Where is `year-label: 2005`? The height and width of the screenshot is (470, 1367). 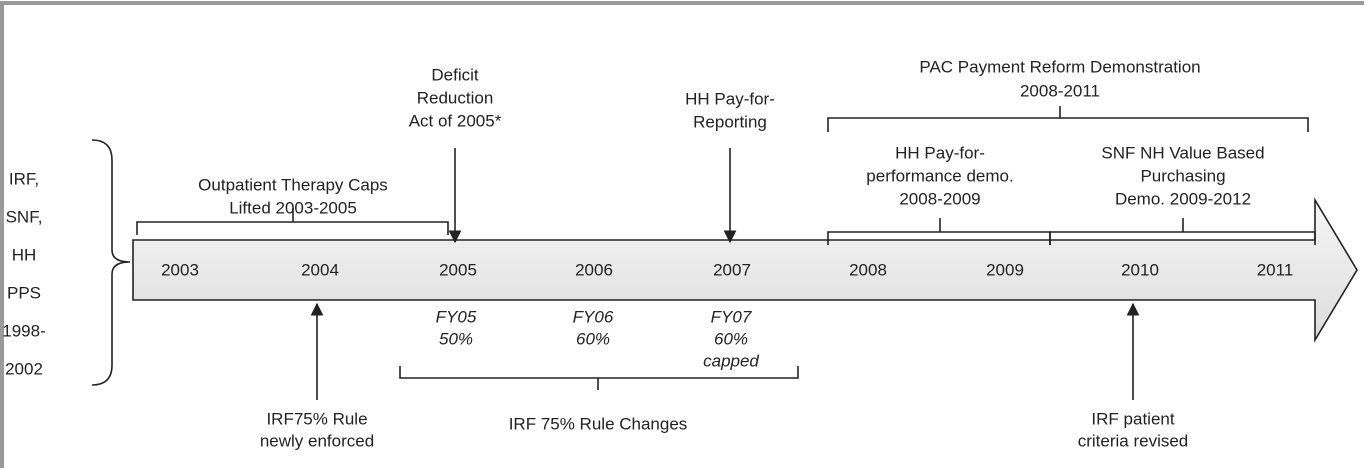
year-label: 2005 is located at coordinates (458, 269).